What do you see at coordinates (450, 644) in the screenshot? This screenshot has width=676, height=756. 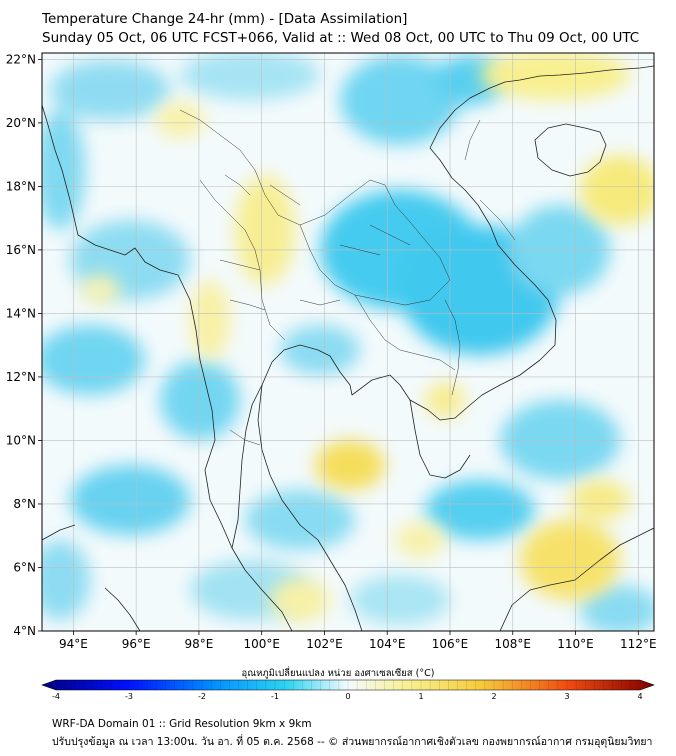 I see `lon-tick-label: 106°E` at bounding box center [450, 644].